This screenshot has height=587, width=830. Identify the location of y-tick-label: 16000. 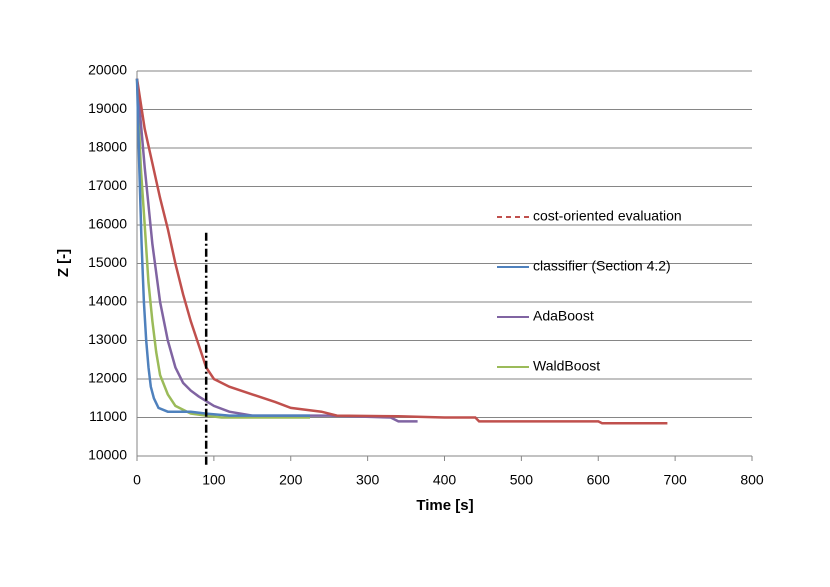
(107, 224).